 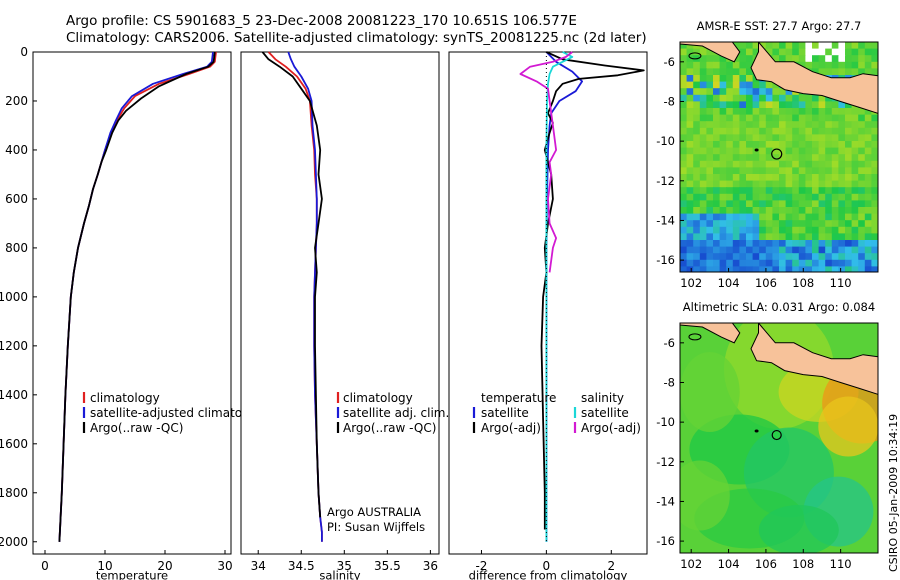 I want to click on annotation: Argo AUSTRALIA, so click(x=374, y=512).